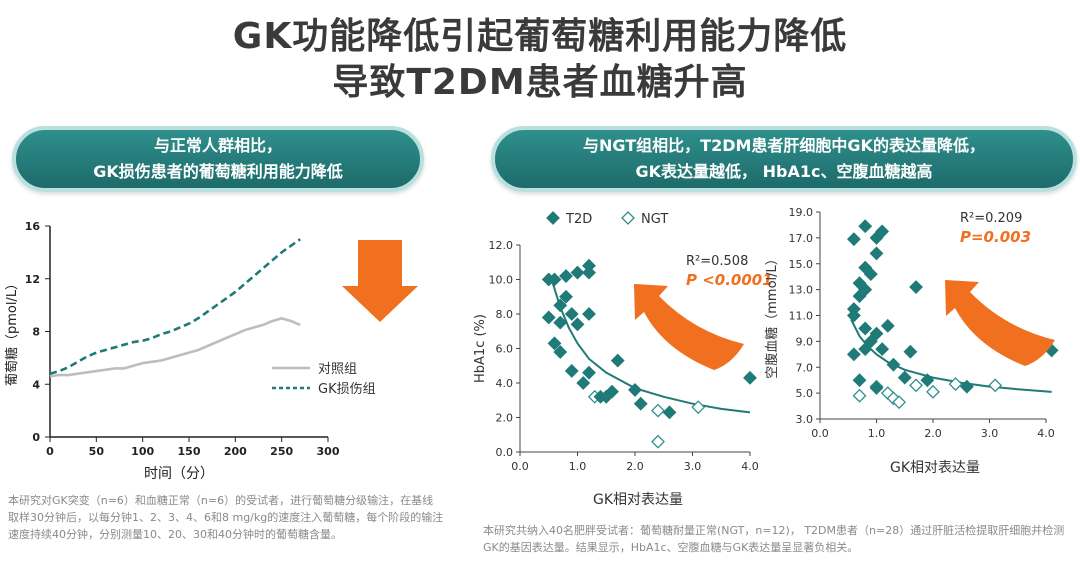 The image size is (1080, 574). What do you see at coordinates (32, 279) in the screenshot?
I see `y-tick-label: 12` at bounding box center [32, 279].